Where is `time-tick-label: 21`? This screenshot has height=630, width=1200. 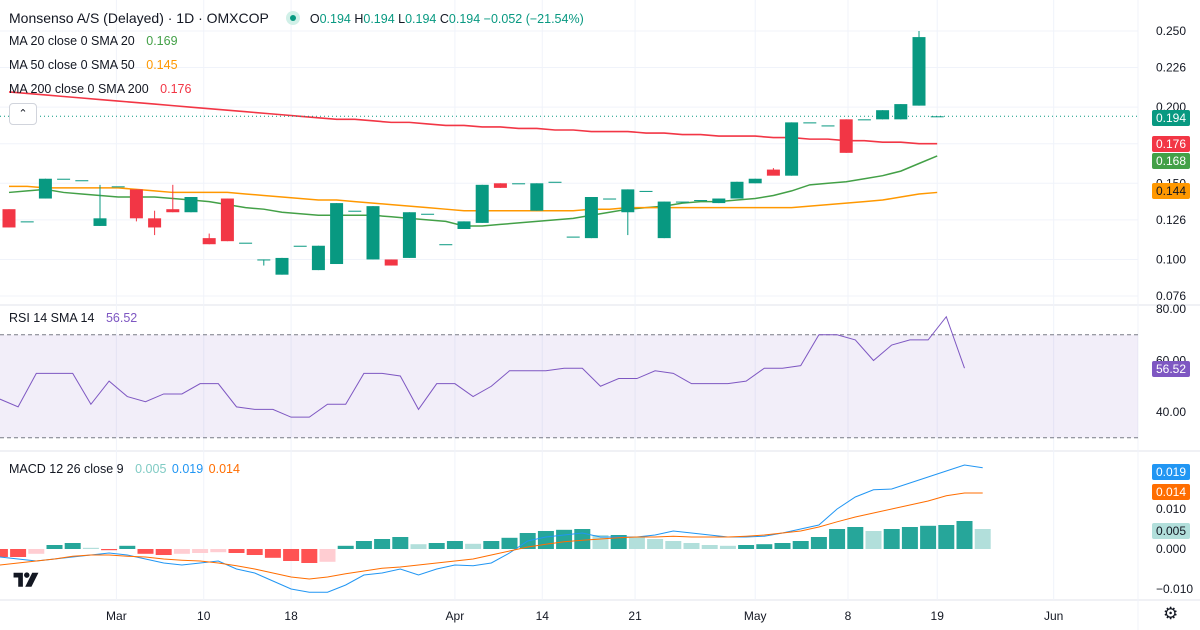 time-tick-label: 21 is located at coordinates (635, 616).